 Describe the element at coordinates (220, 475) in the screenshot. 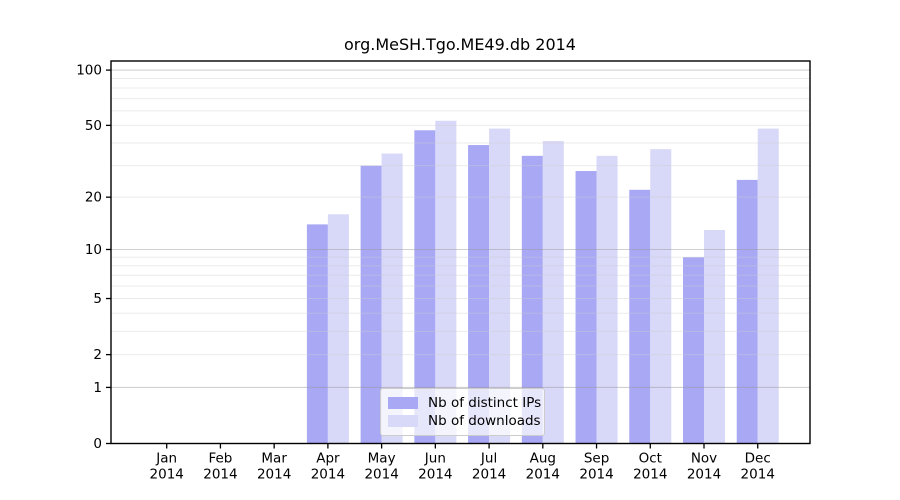

I see `x-tick-label-year-feb: 2014` at that location.